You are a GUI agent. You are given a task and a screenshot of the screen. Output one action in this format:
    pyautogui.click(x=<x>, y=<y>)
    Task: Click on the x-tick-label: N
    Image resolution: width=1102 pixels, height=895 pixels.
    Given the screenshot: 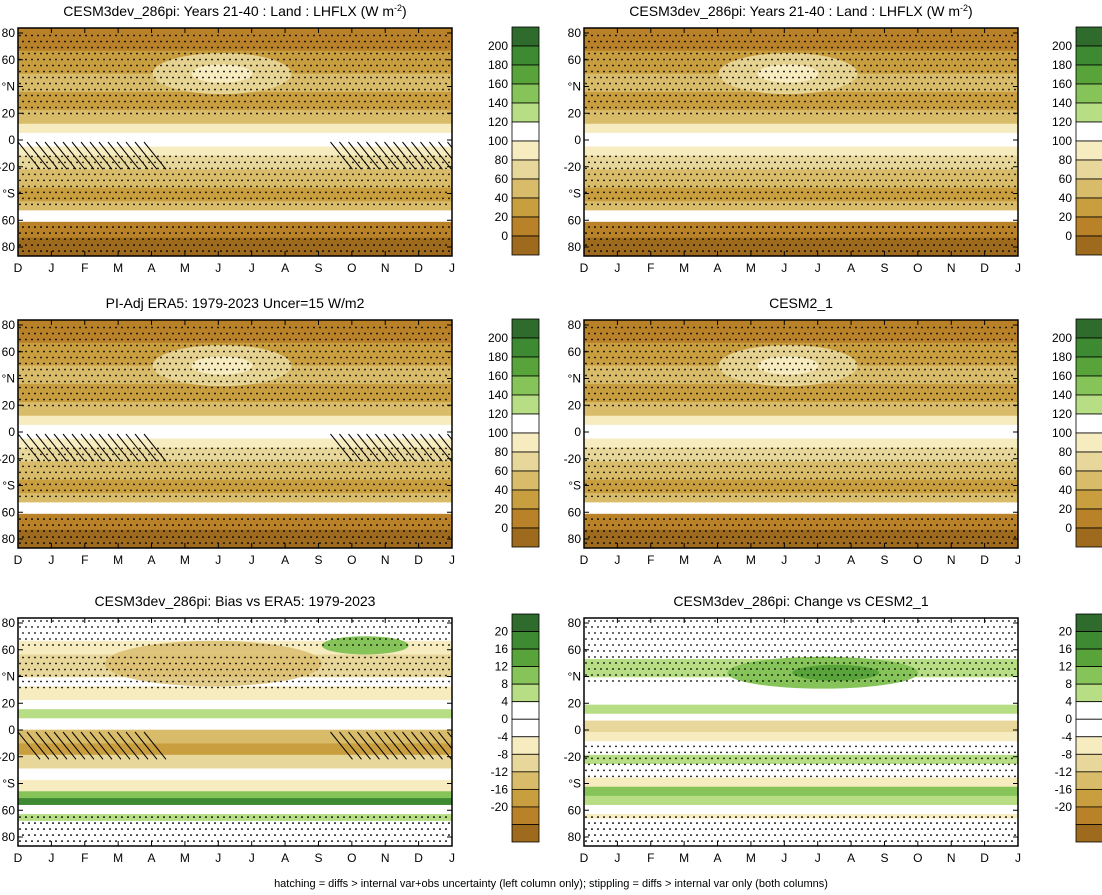 What is the action you would take?
    pyautogui.click(x=951, y=858)
    